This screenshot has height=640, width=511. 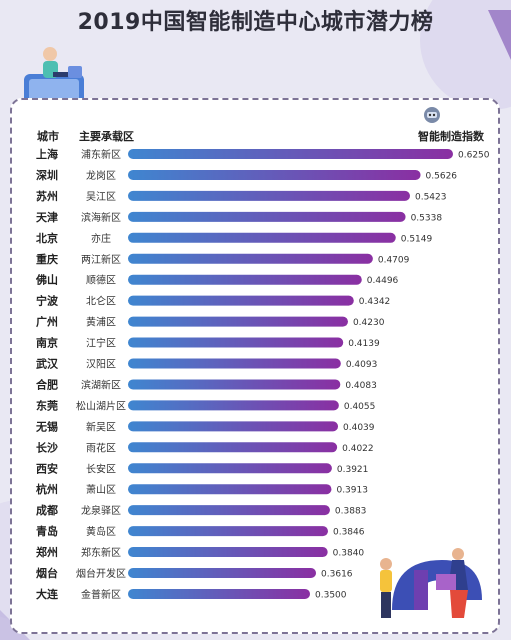 What do you see at coordinates (101, 301) in the screenshot?
I see `zone-label: 北仑区` at bounding box center [101, 301].